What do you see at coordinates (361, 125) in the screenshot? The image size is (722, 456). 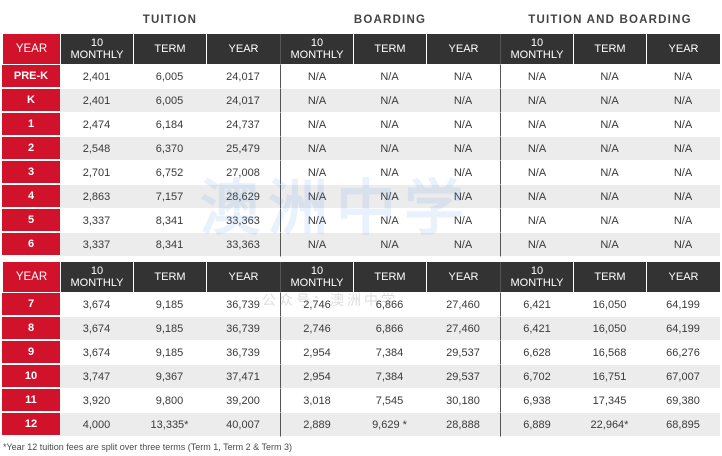 I see `table-row: 1 2,474 6,184 24,737 N/A N/A N/A N/A N/A N/A` at bounding box center [361, 125].